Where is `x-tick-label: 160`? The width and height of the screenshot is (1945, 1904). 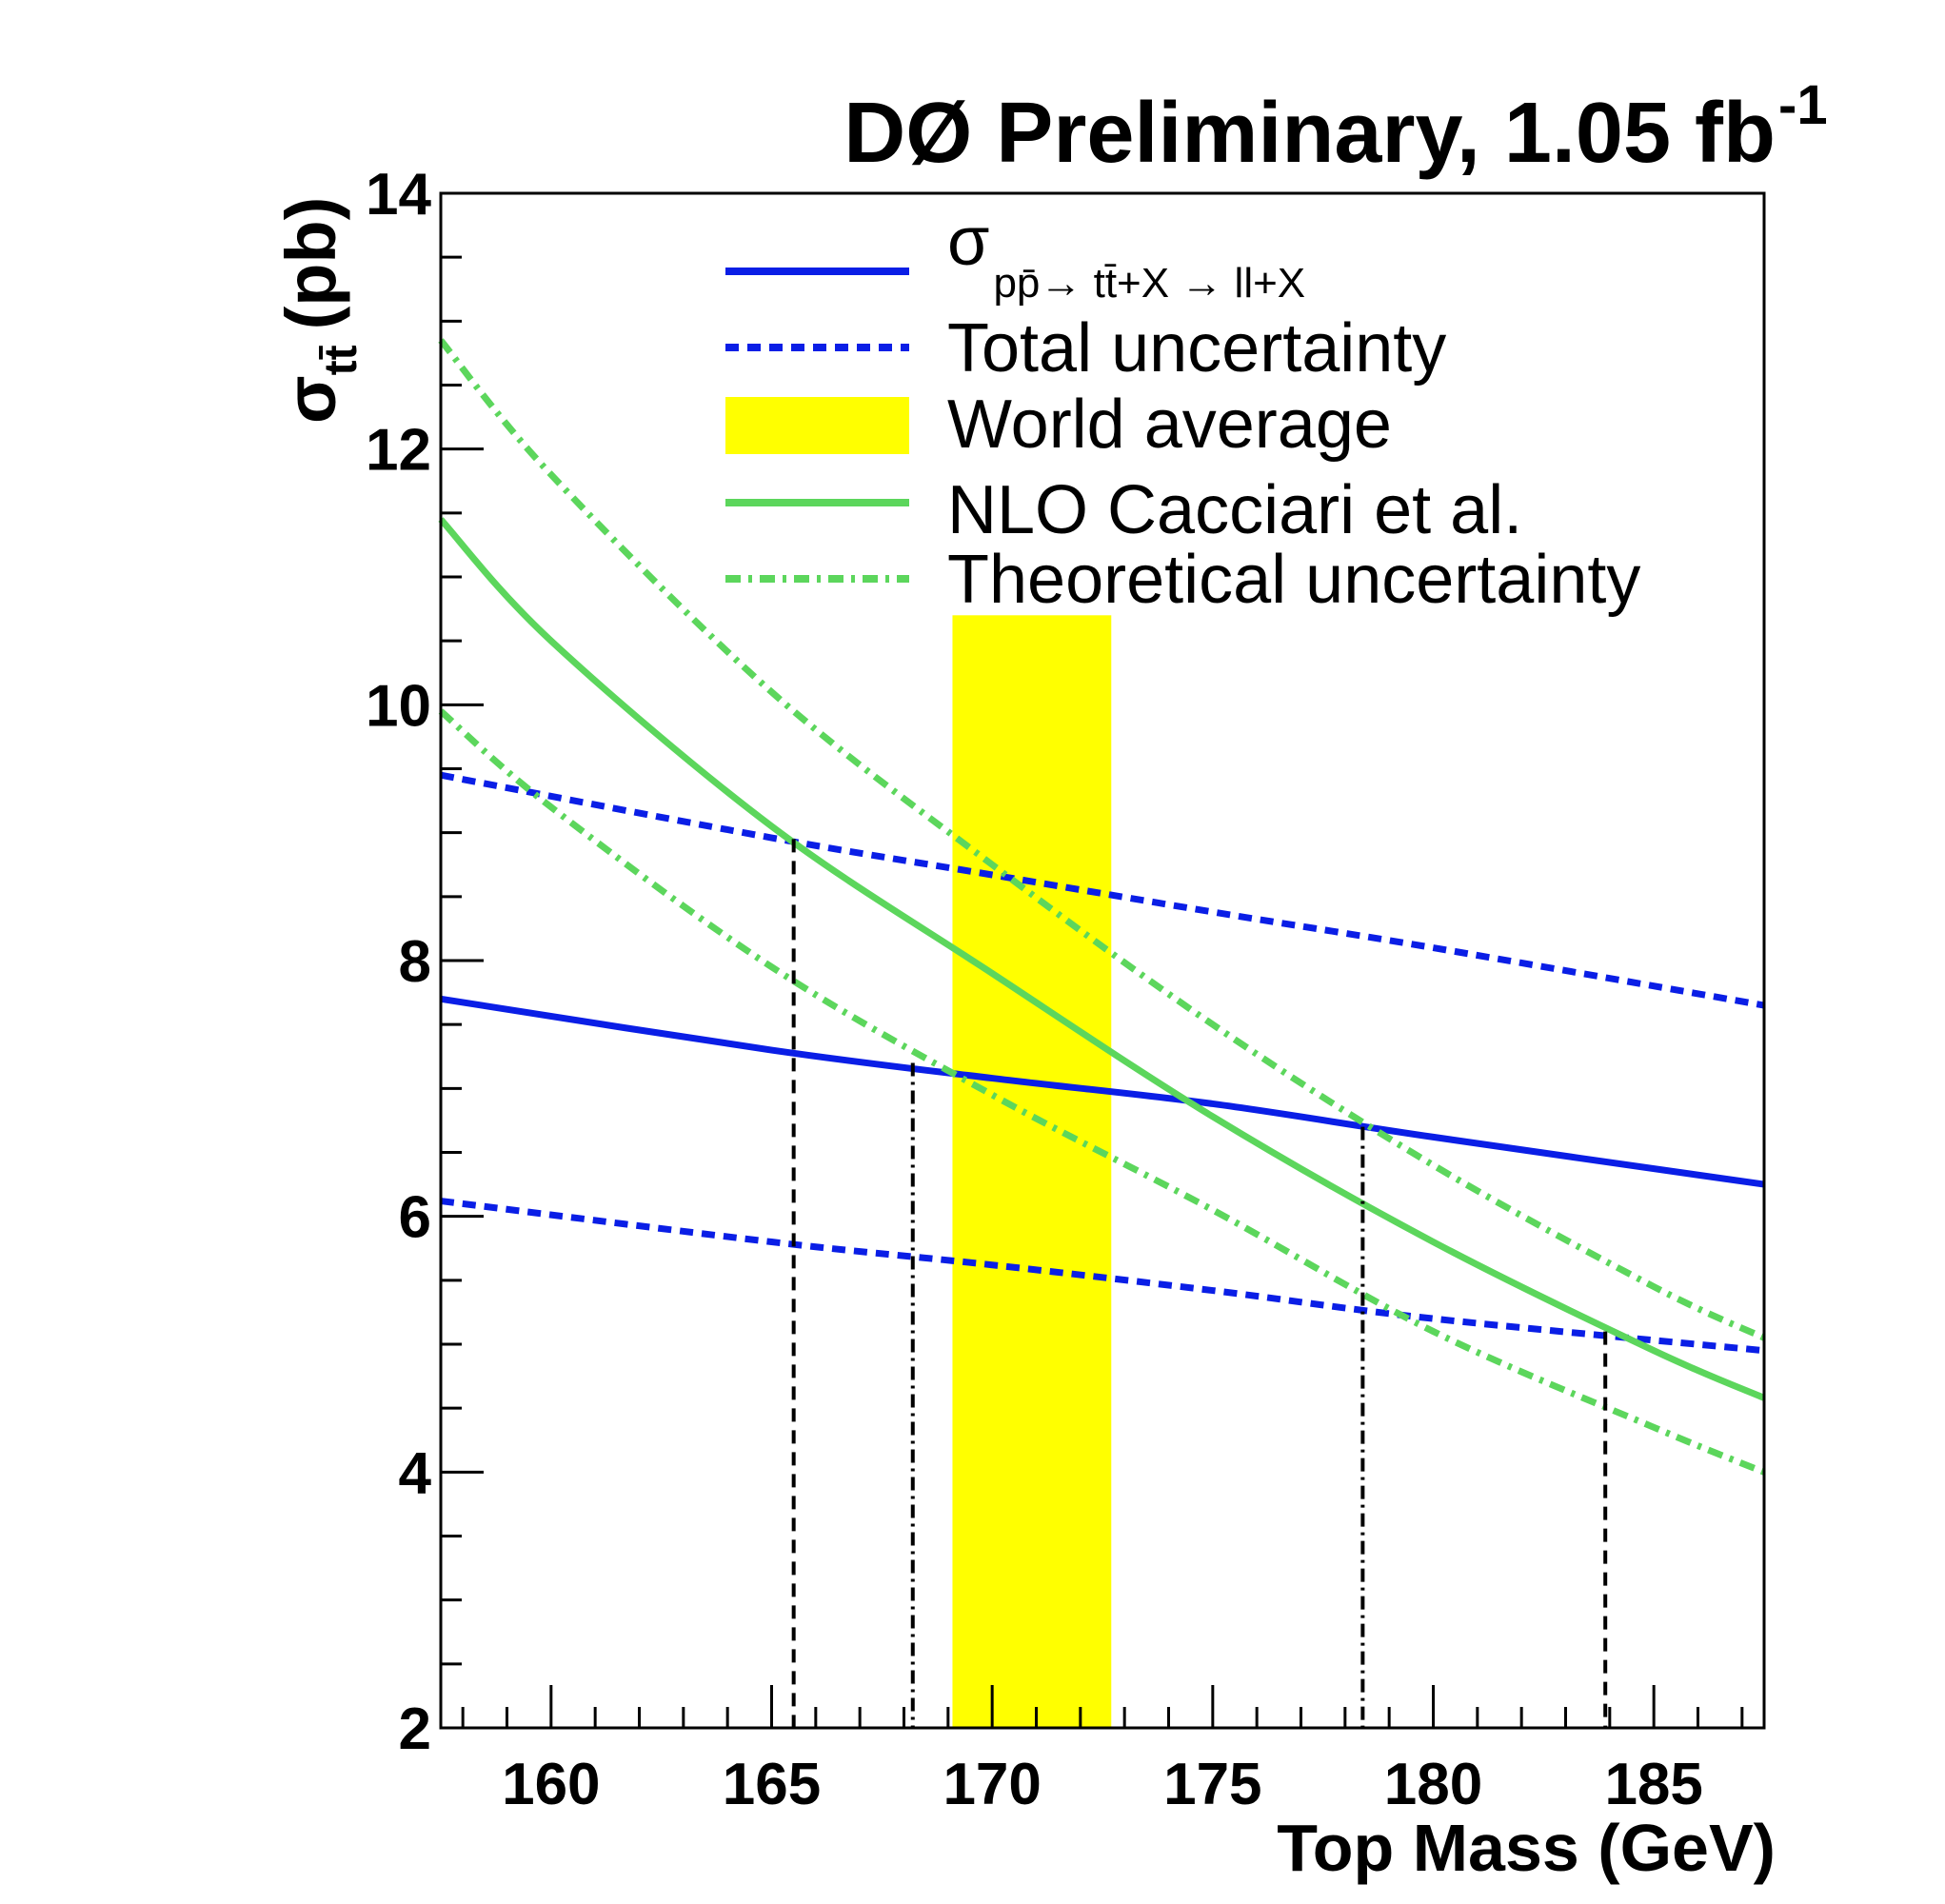
x-tick-label: 160 is located at coordinates (551, 1784).